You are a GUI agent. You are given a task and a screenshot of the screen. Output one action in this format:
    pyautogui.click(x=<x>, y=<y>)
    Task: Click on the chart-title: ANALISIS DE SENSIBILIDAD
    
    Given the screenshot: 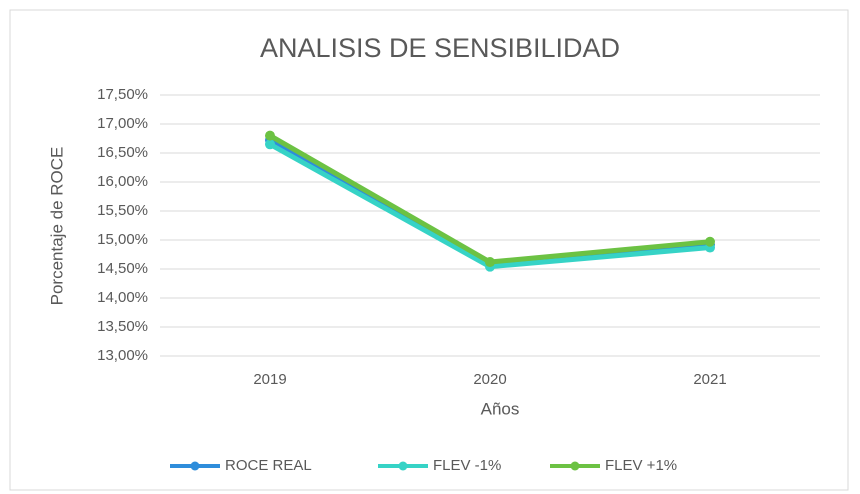 What is the action you would take?
    pyautogui.click(x=440, y=48)
    